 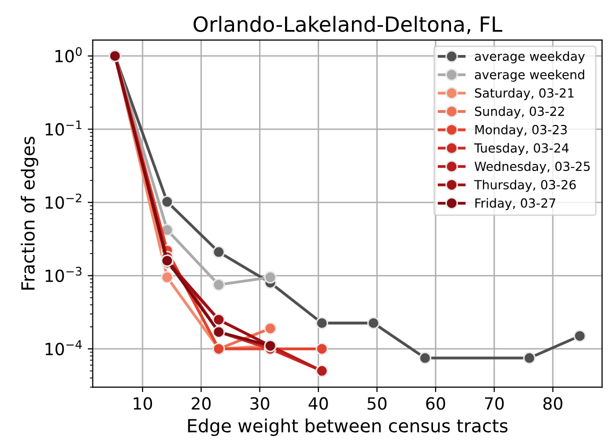 I want to click on legend-label: Monday, 03-23, so click(x=521, y=130).